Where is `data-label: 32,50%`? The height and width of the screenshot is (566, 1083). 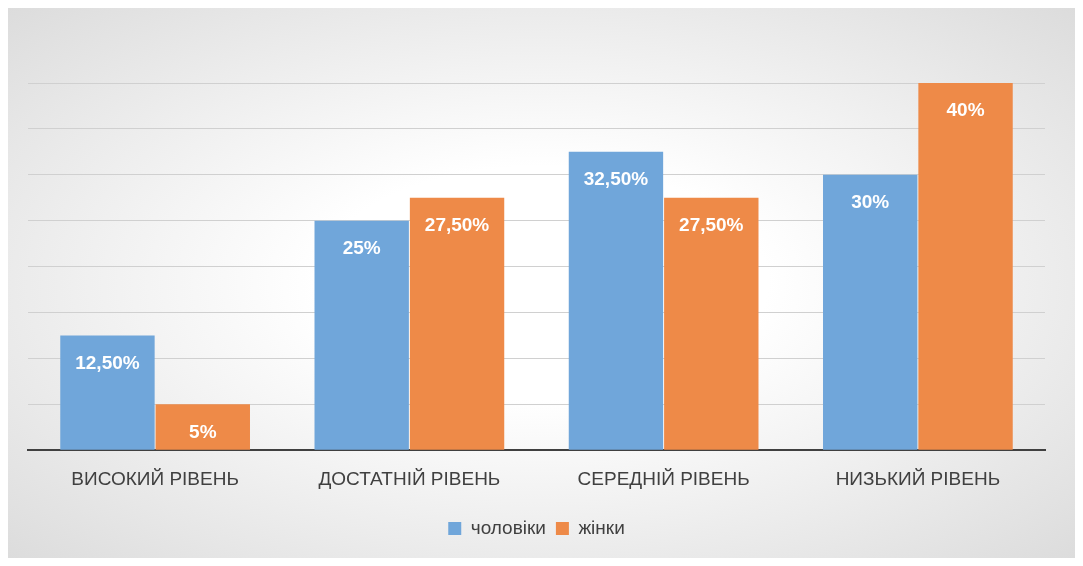 data-label: 32,50% is located at coordinates (616, 179).